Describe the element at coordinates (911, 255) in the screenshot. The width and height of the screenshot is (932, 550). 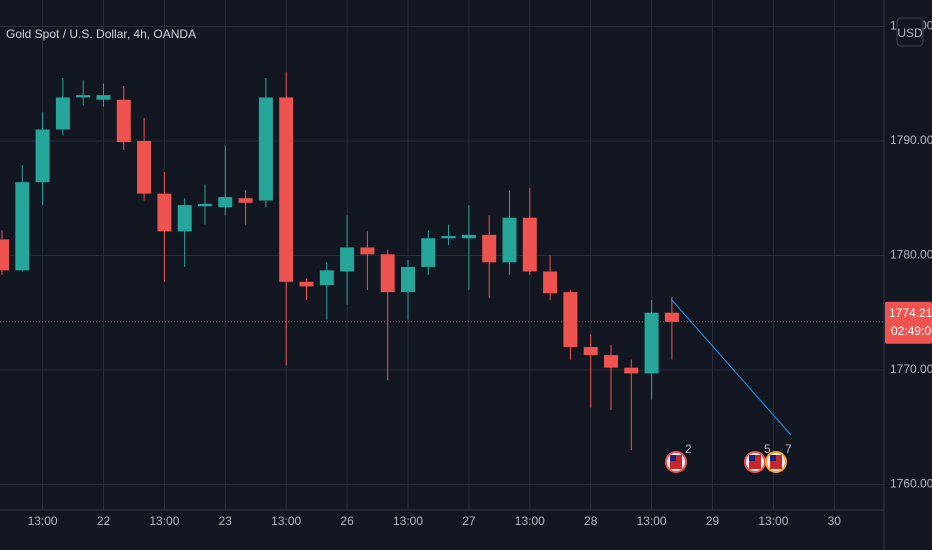
I see `y-tick-label: 1780.000` at that location.